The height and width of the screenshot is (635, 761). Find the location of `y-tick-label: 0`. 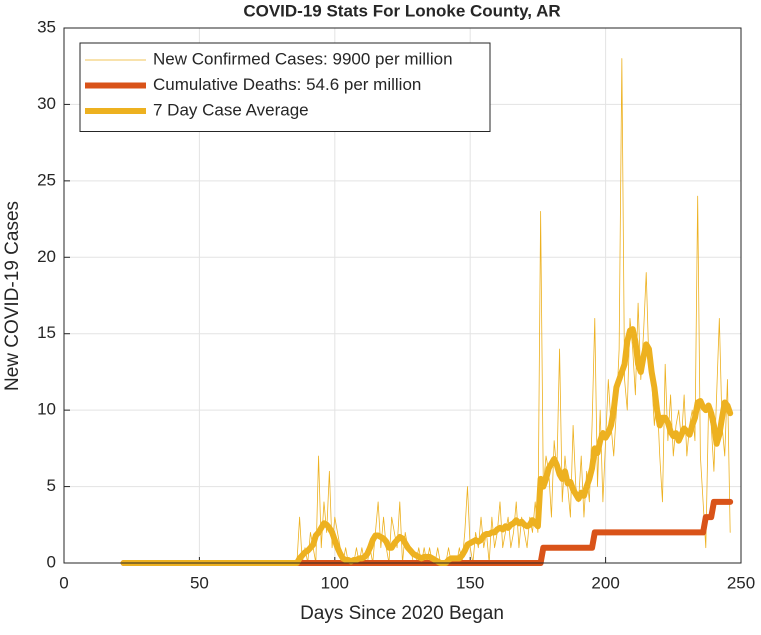

y-tick-label: 0 is located at coordinates (51, 561).